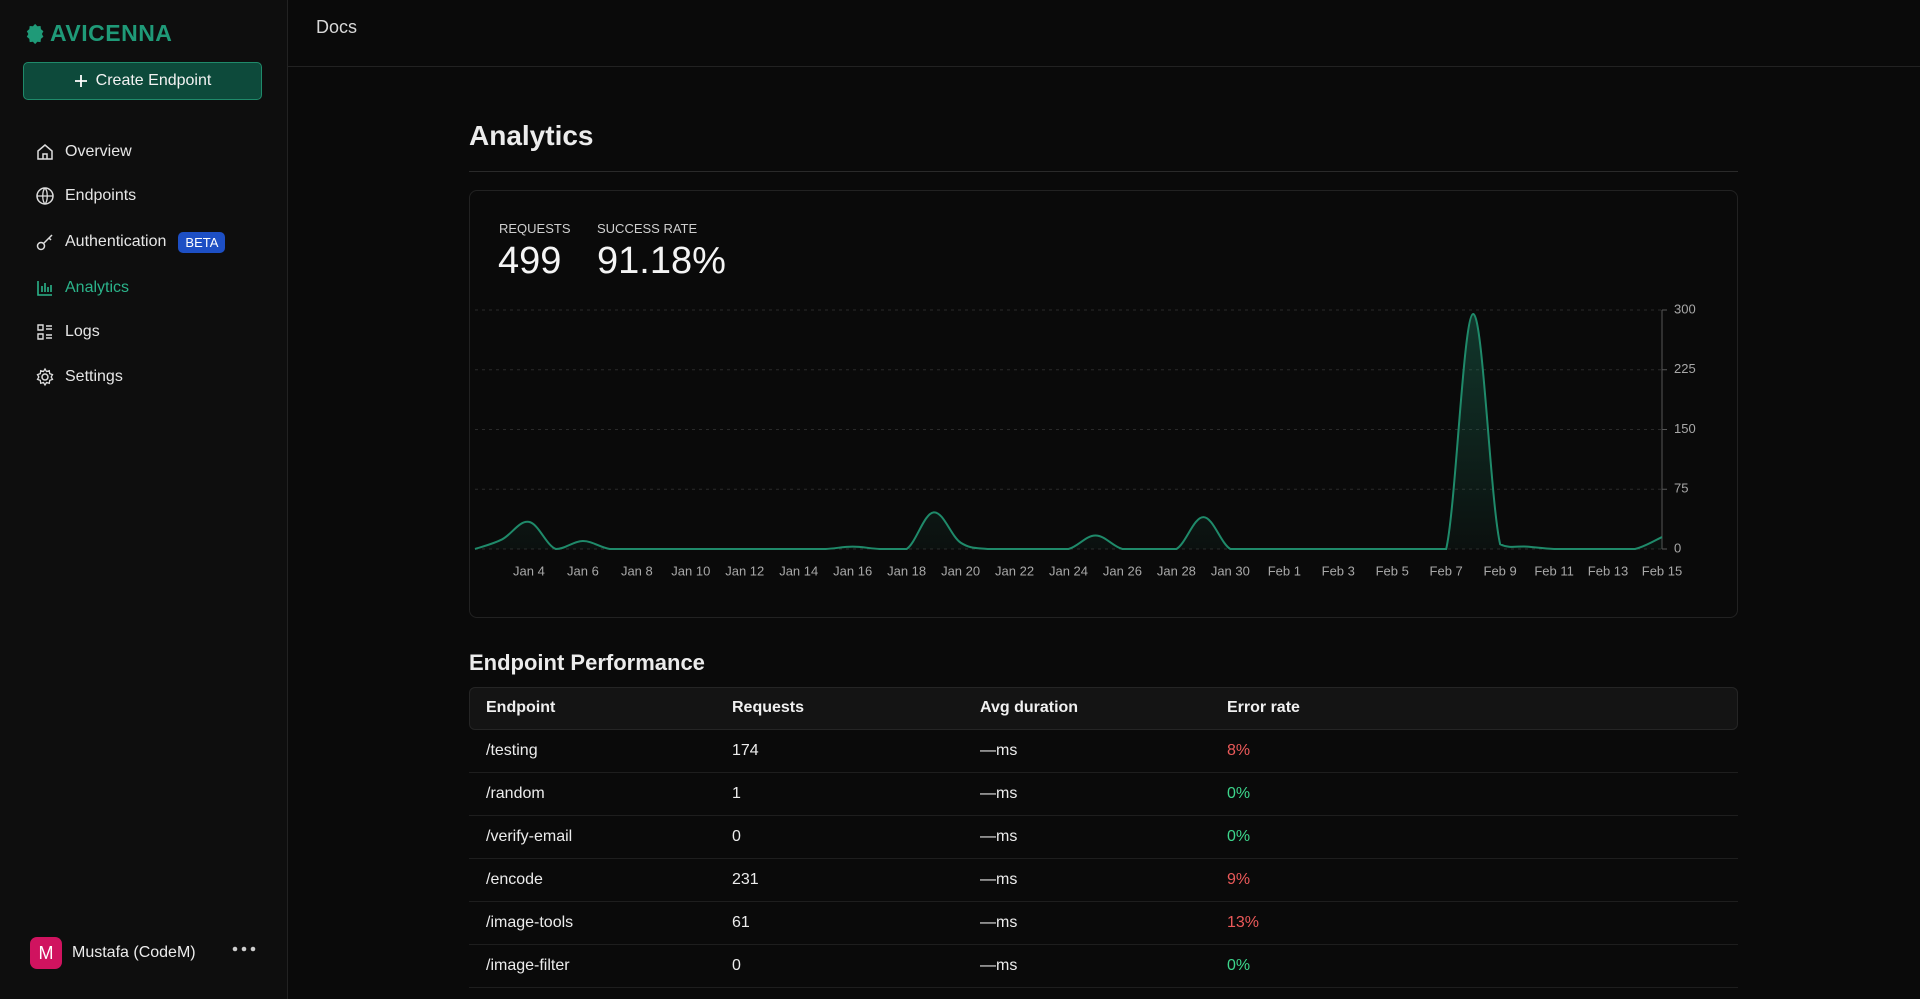 This screenshot has height=999, width=1920. I want to click on logo: AVICENNA, so click(98, 33).